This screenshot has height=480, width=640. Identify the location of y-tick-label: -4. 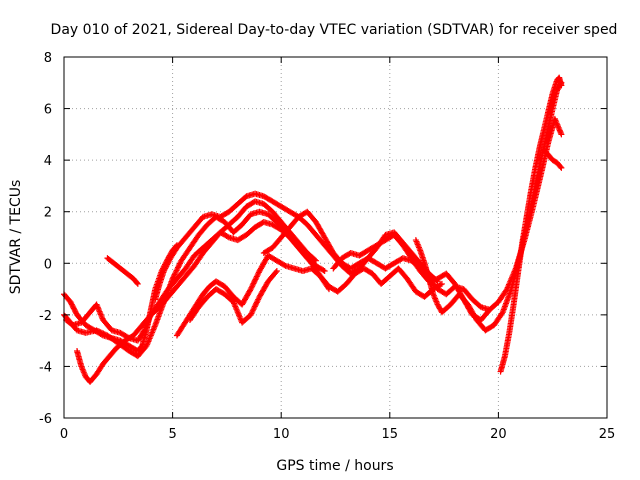
(45, 367).